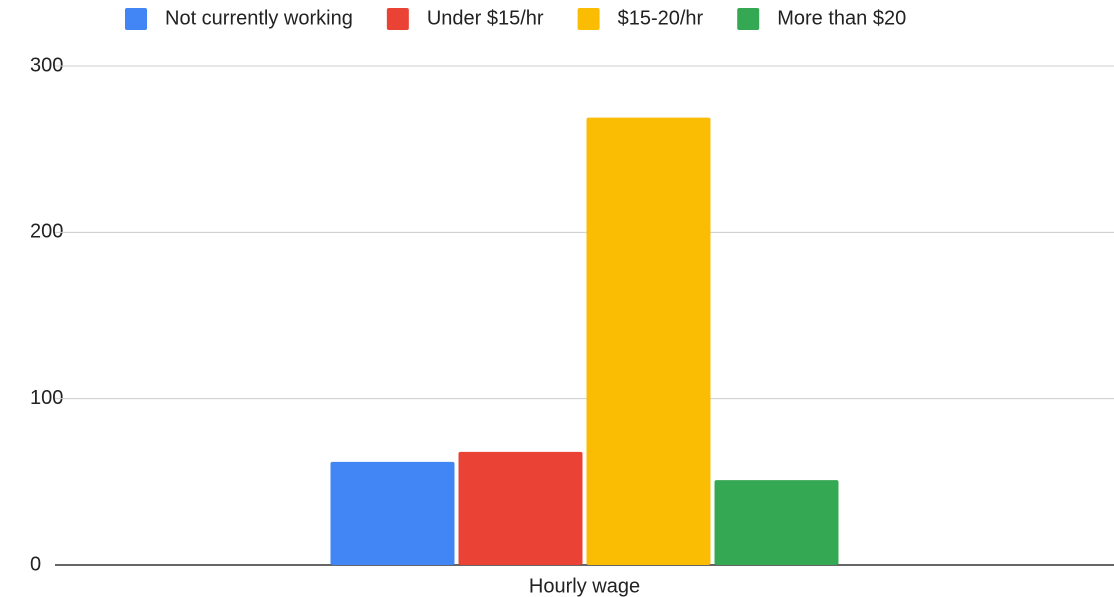 Image resolution: width=1114 pixels, height=597 pixels. Describe the element at coordinates (46, 65) in the screenshot. I see `y-tick-label: 300` at that location.